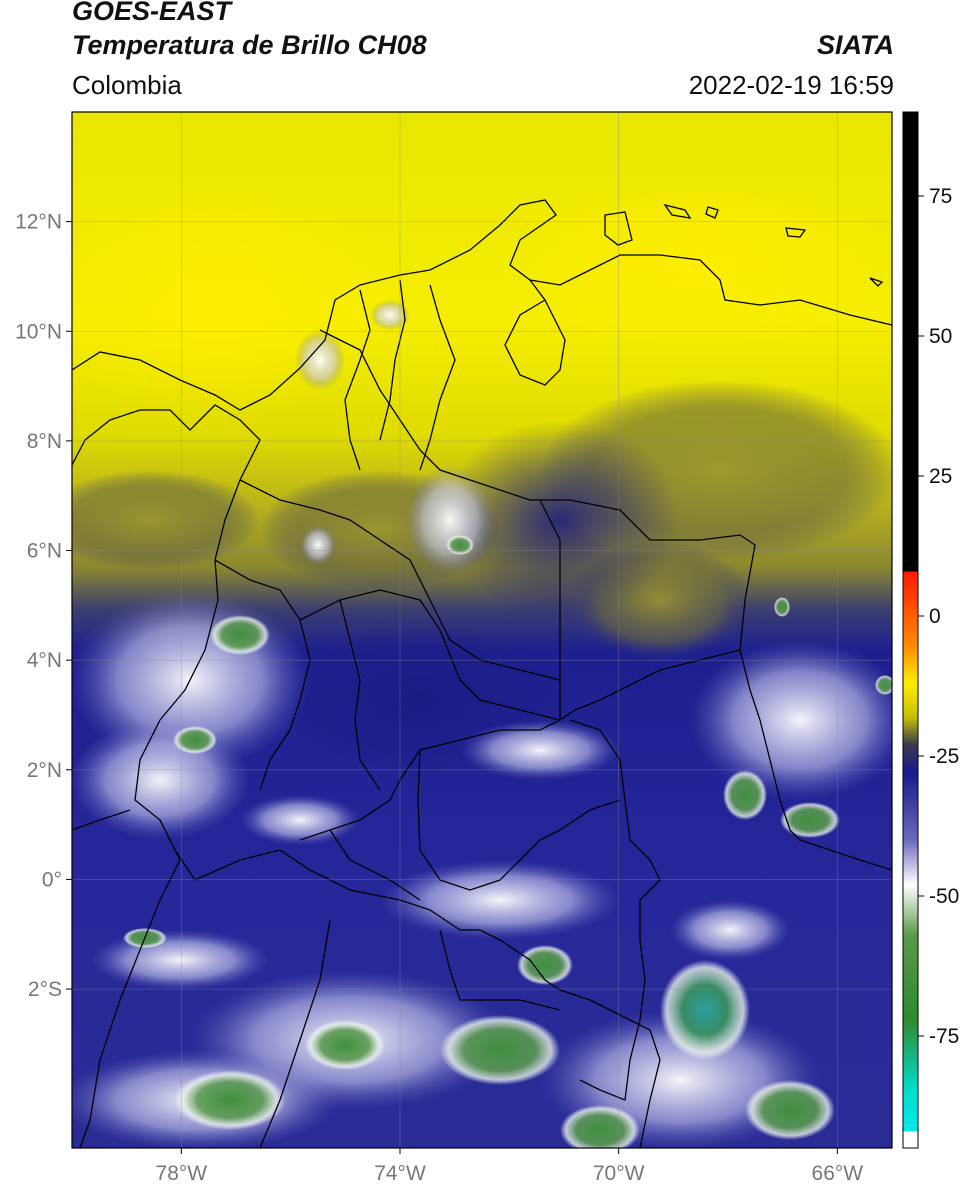  Describe the element at coordinates (152, 13) in the screenshot. I see `title-satellite: GOES-EAST` at that location.